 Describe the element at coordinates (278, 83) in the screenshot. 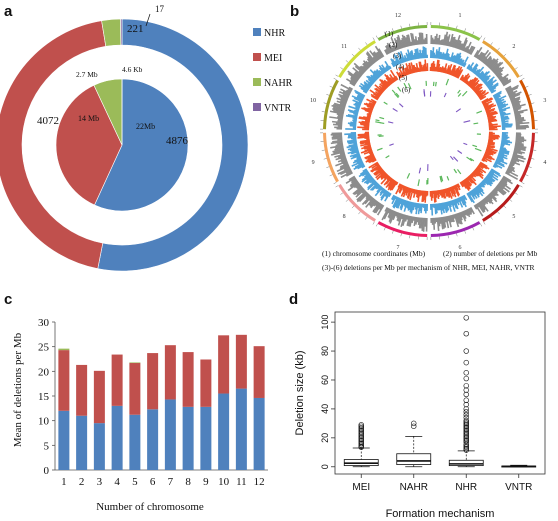

I see `legend-label-nahr: NAHR` at that location.